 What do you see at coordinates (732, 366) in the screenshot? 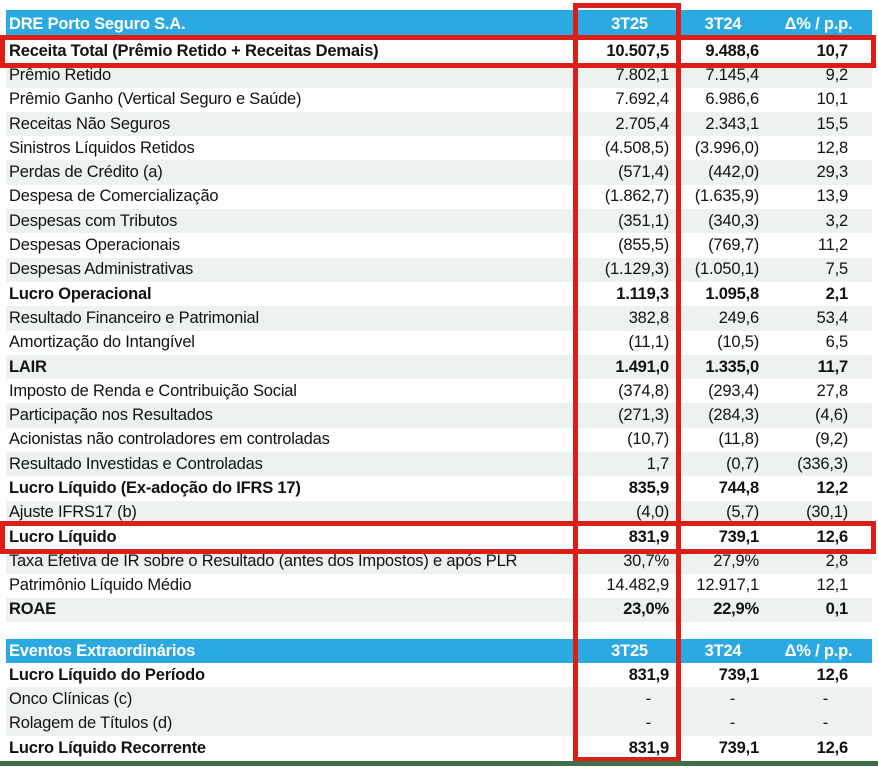
I see `value-3t24: 1.335,0` at bounding box center [732, 366].